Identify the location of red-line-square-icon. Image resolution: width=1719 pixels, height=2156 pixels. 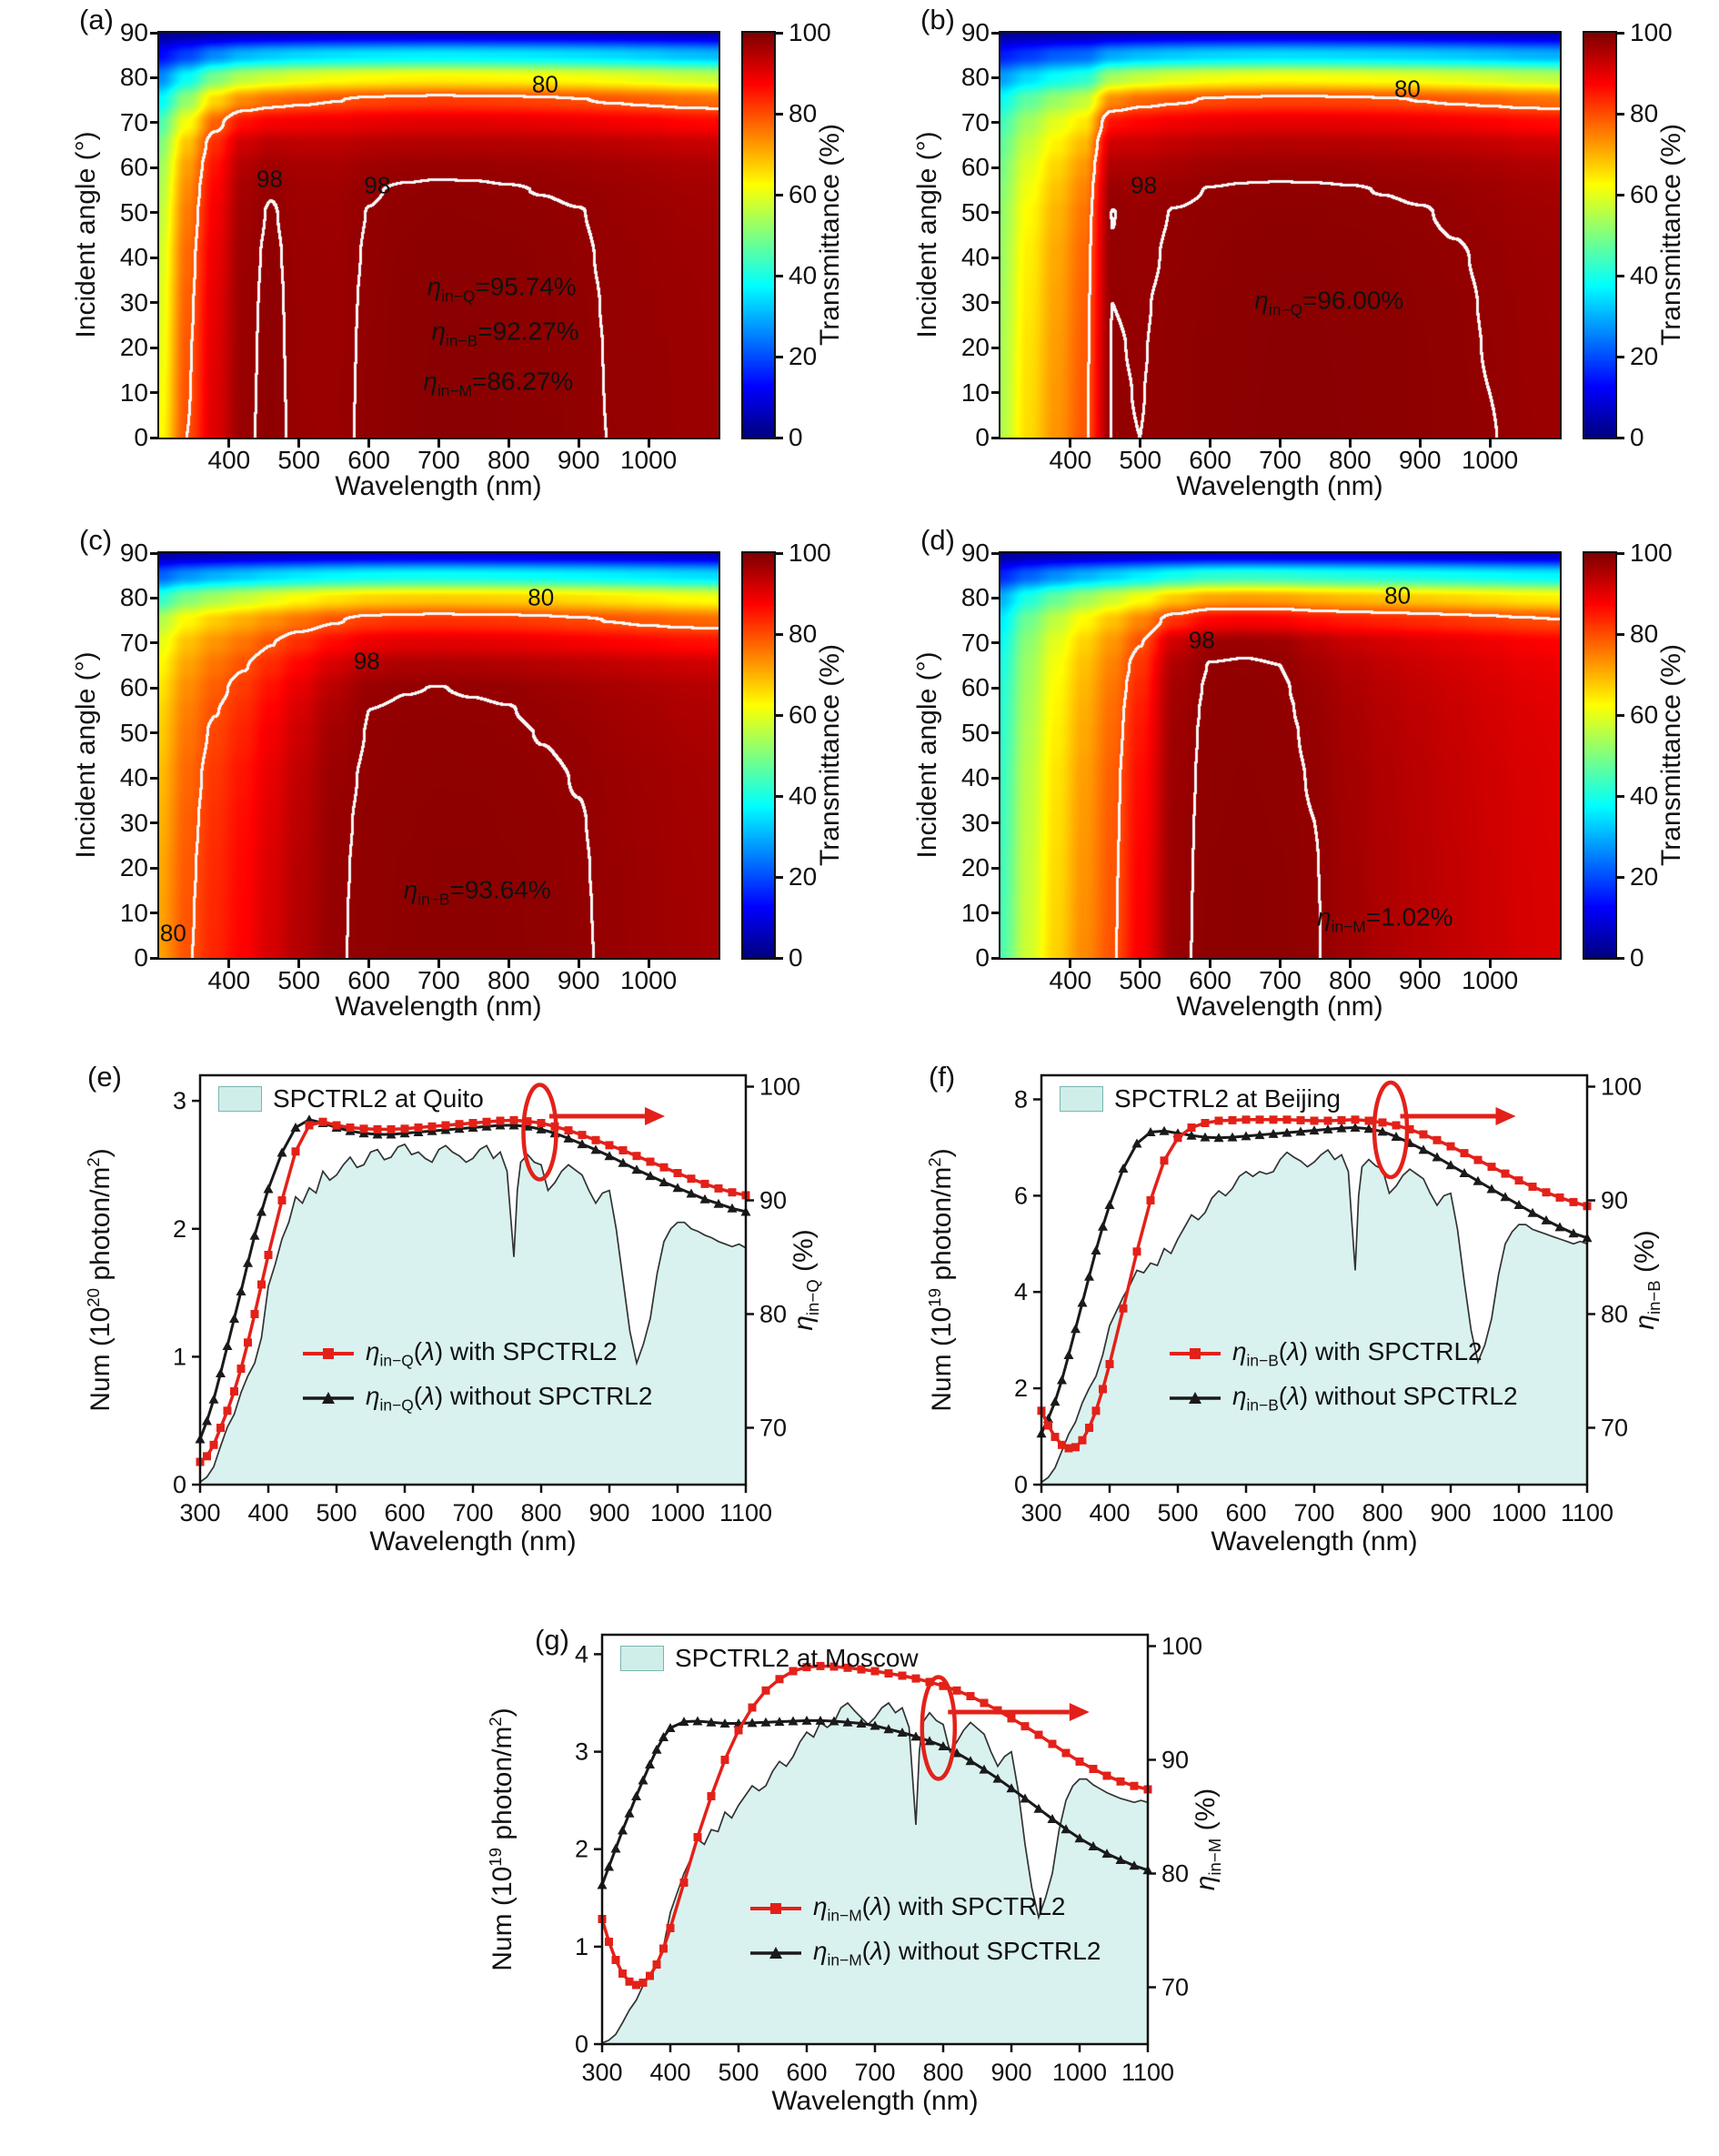
(1195, 1354).